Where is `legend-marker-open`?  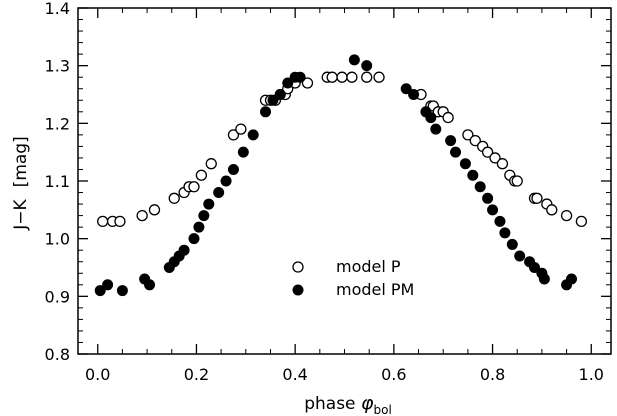
legend-marker-open is located at coordinates (298, 267).